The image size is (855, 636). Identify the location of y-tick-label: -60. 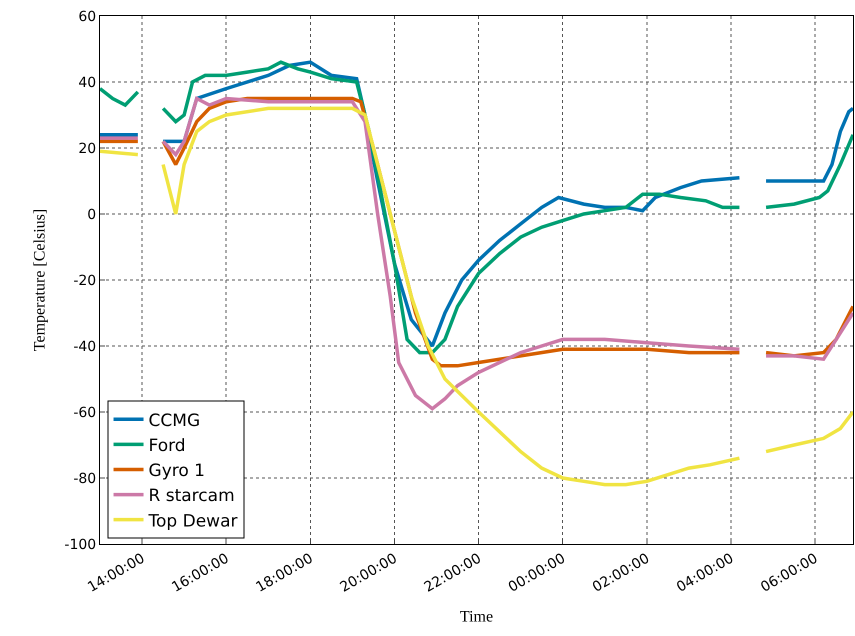
(84, 412).